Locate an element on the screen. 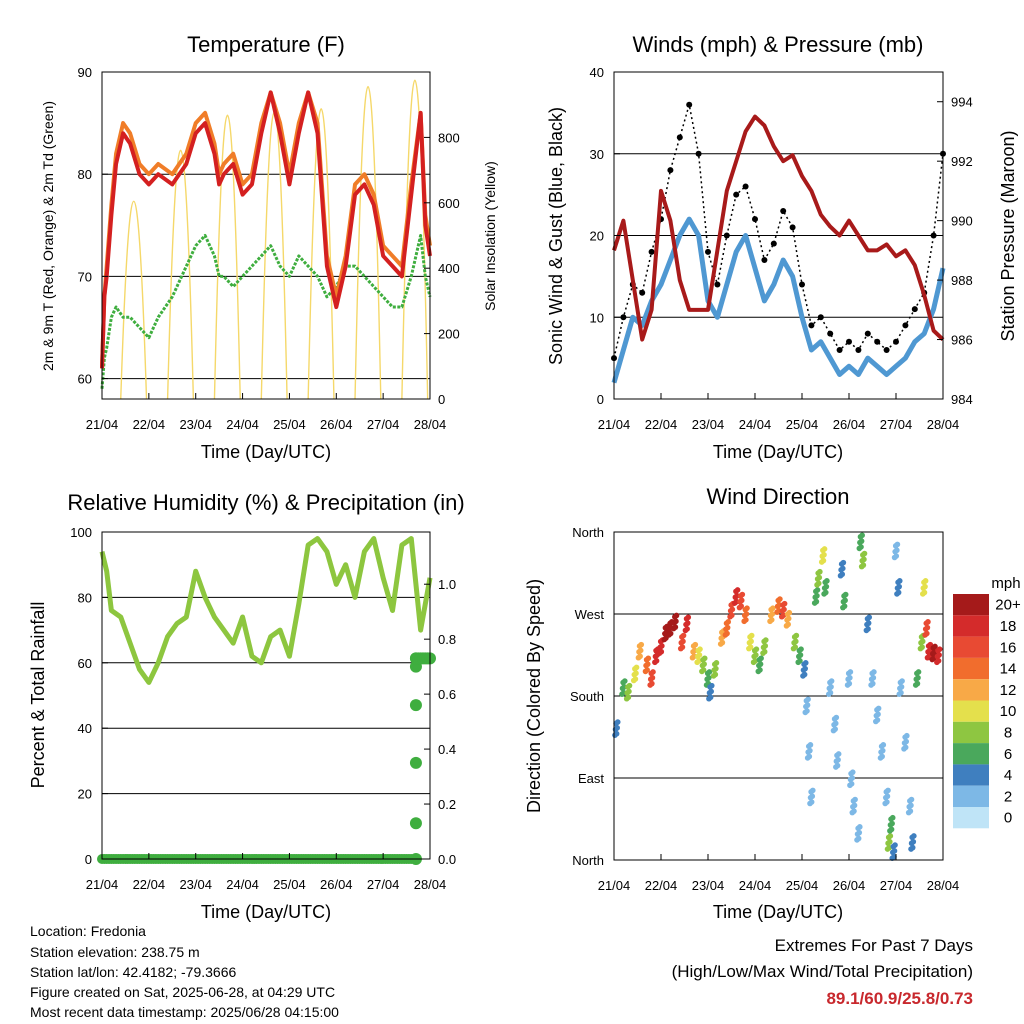 The image size is (1024, 1024). y-tick-label-right: 0 is located at coordinates (441, 399).